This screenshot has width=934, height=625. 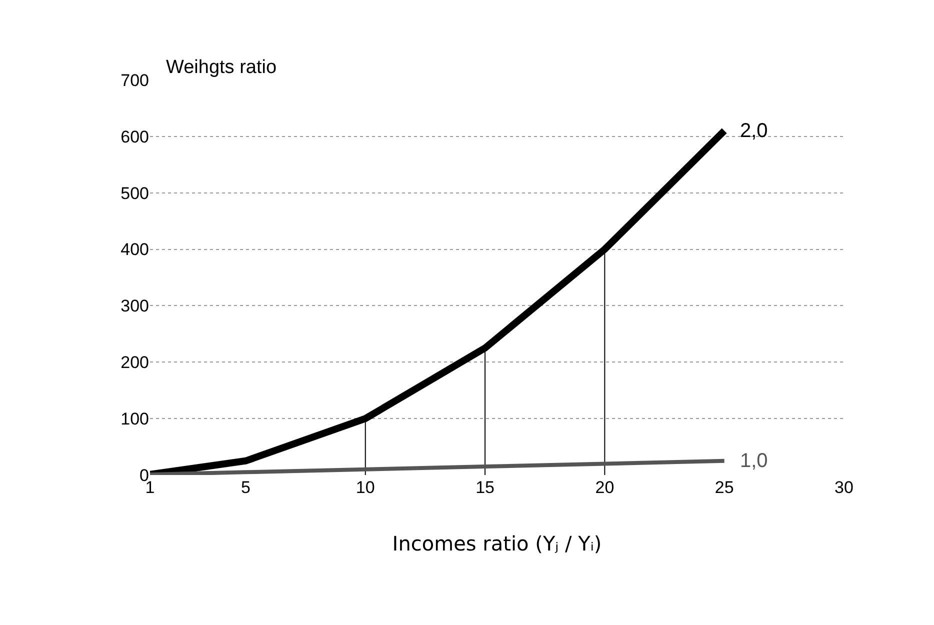 What do you see at coordinates (724, 487) in the screenshot?
I see `x-tick-label: 25` at bounding box center [724, 487].